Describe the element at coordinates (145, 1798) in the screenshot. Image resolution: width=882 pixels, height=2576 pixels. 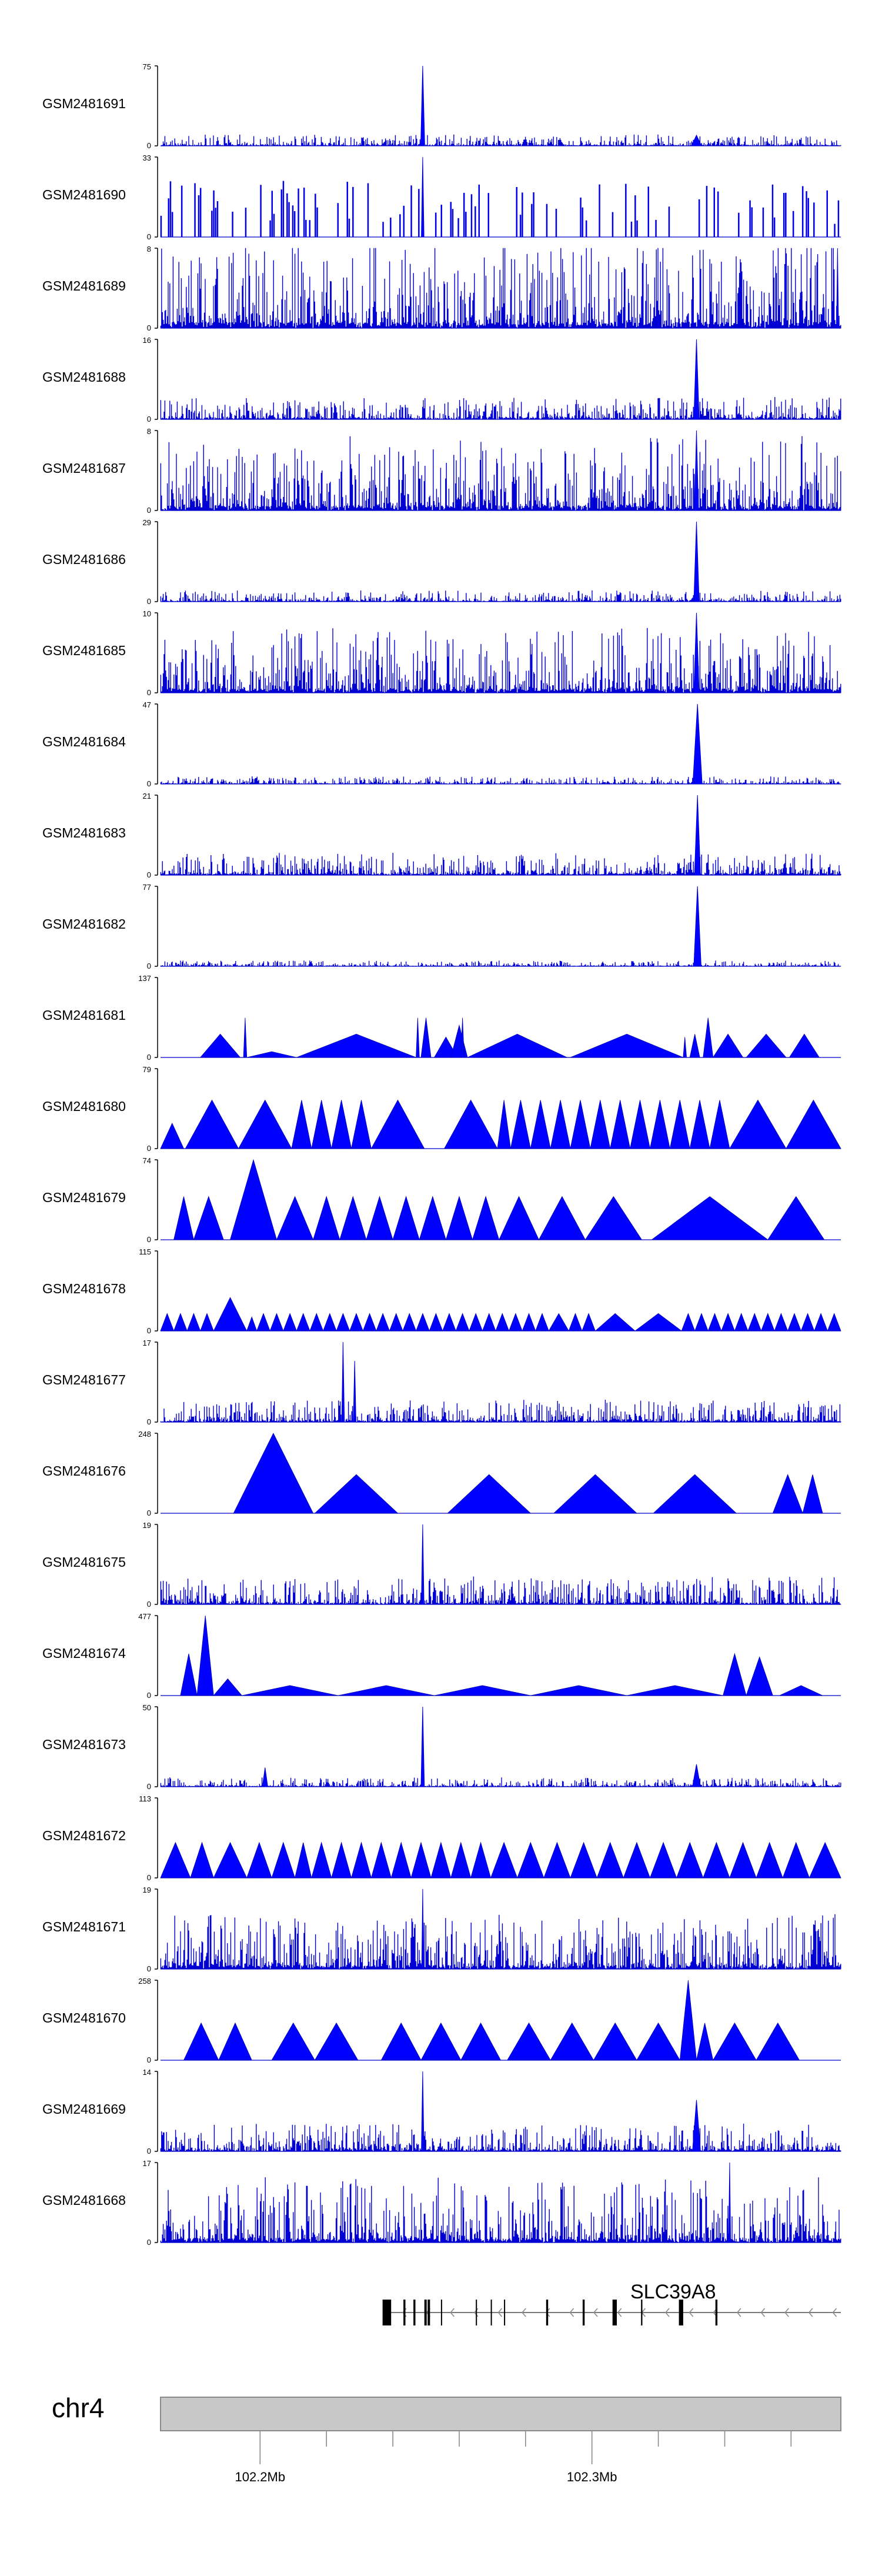
I see `y-max-label: 113` at that location.